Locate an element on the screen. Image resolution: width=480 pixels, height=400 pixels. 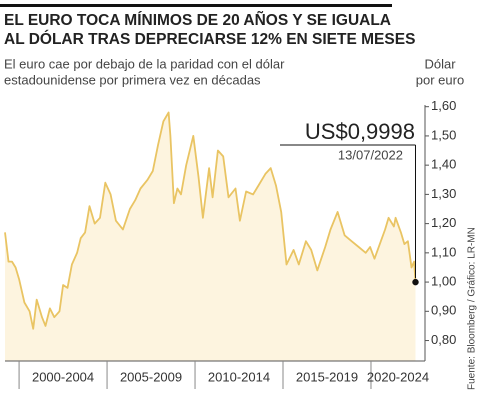
x-tick-label: 2000-2004 is located at coordinates (63, 376).